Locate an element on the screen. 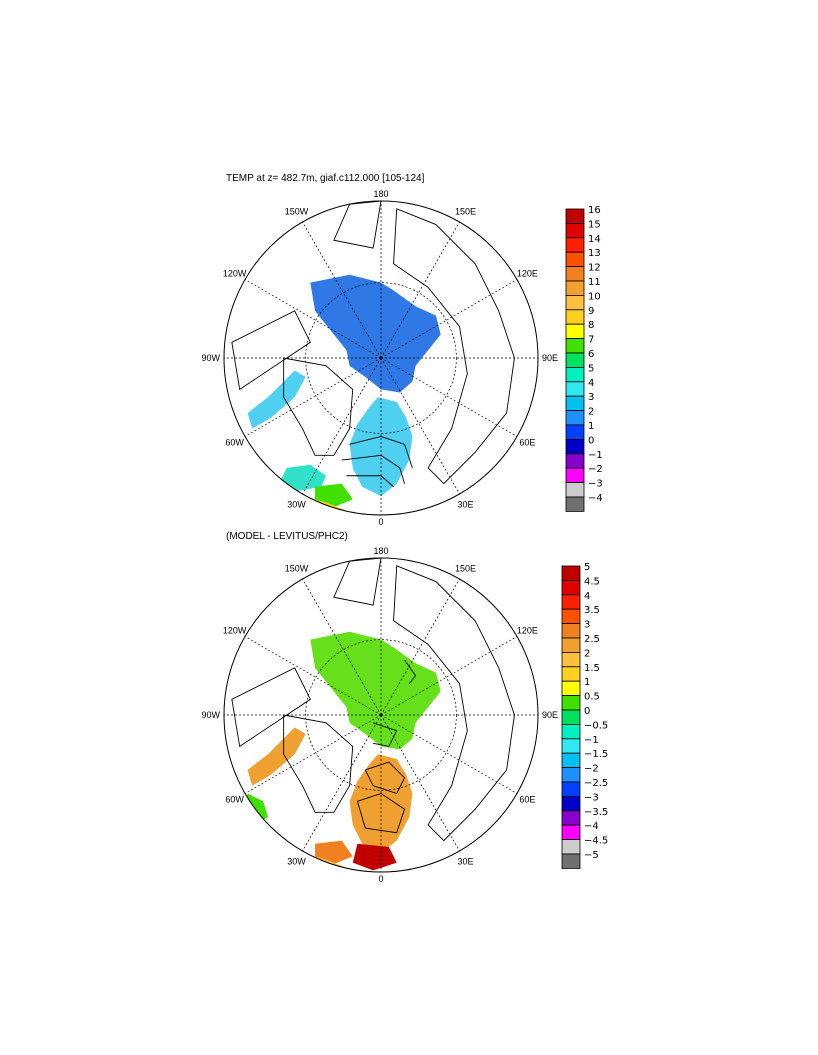 The height and width of the screenshot is (1055, 818). colorbar-label: 1.5 is located at coordinates (592, 668).